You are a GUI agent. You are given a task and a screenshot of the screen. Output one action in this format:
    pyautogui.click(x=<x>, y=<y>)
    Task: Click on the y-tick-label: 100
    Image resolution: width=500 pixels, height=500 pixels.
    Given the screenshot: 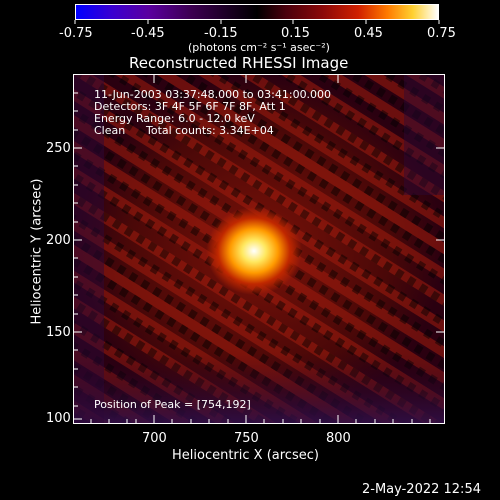 What is the action you would take?
    pyautogui.click(x=58, y=418)
    